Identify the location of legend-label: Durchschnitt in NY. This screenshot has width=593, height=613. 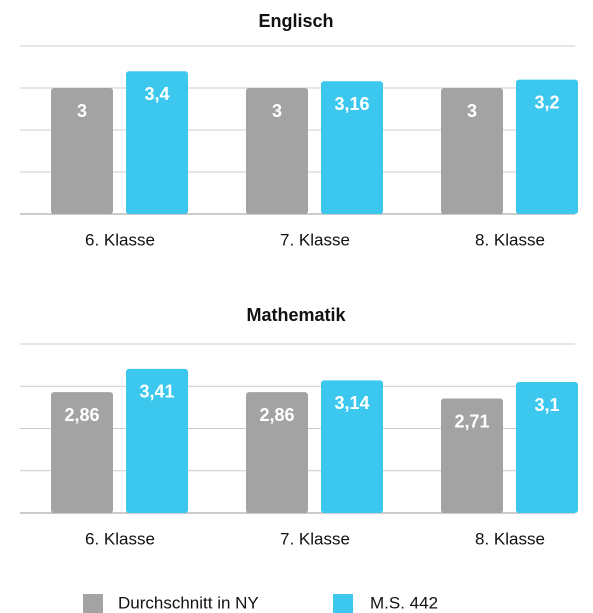
(188, 602).